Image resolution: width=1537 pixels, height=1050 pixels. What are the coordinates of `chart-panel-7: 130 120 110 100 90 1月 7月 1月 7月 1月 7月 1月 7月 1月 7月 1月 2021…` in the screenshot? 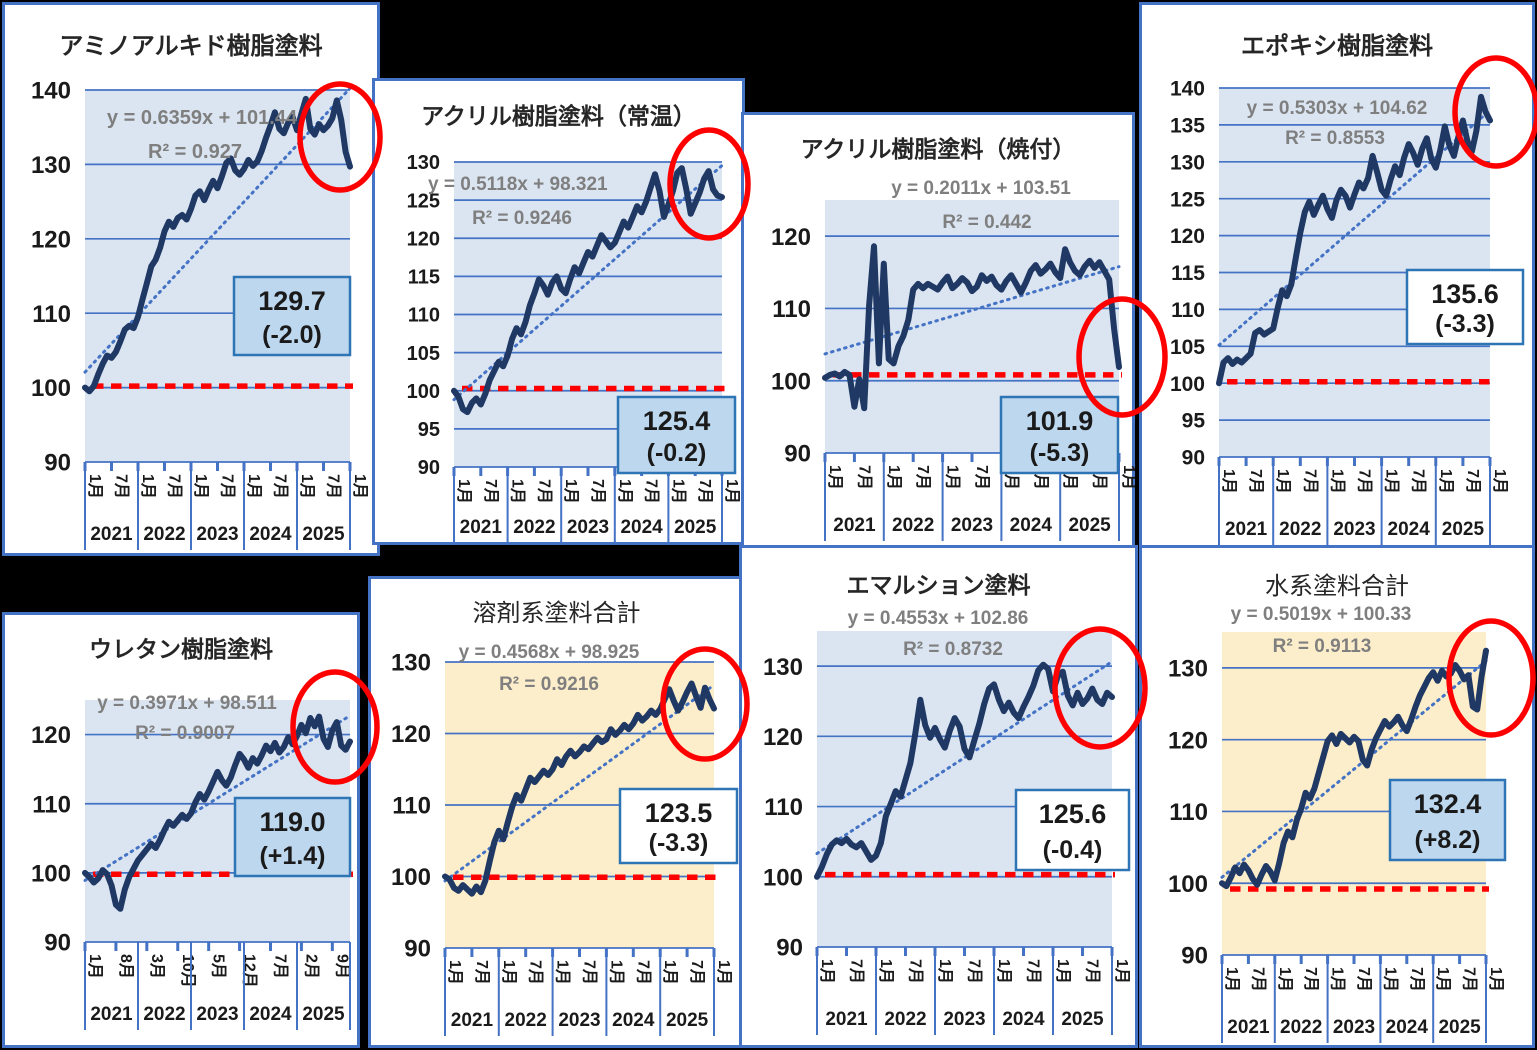 It's located at (938, 796).